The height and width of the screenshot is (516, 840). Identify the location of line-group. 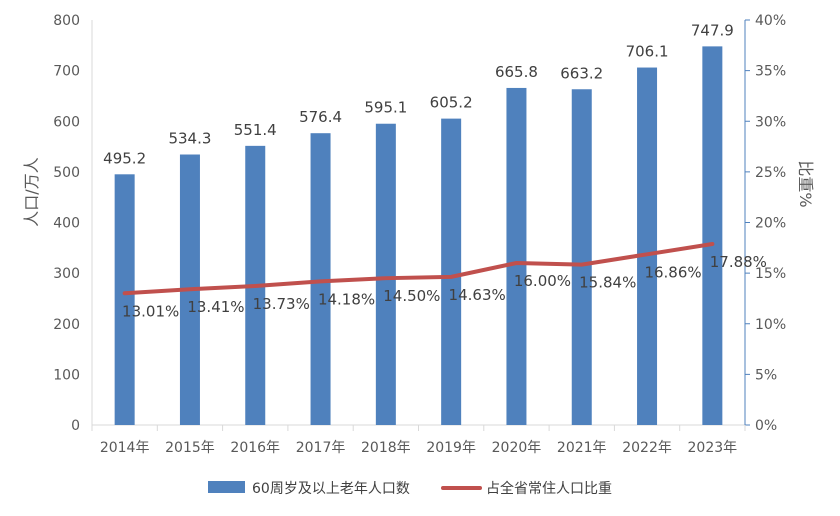
(418, 268).